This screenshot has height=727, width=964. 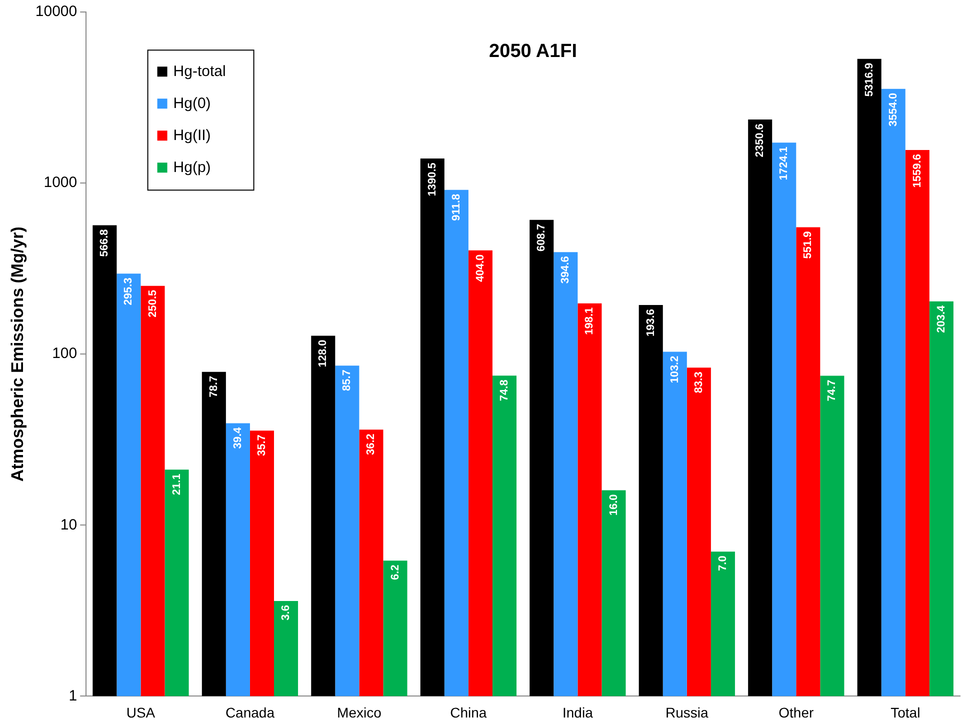 I want to click on y-tick-label: 100, so click(x=65, y=353).